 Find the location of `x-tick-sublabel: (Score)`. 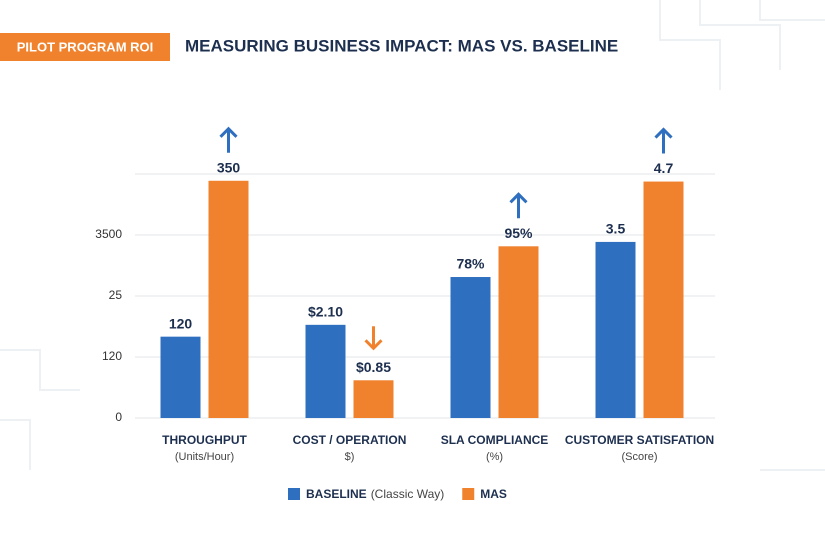

x-tick-sublabel: (Score) is located at coordinates (639, 457).